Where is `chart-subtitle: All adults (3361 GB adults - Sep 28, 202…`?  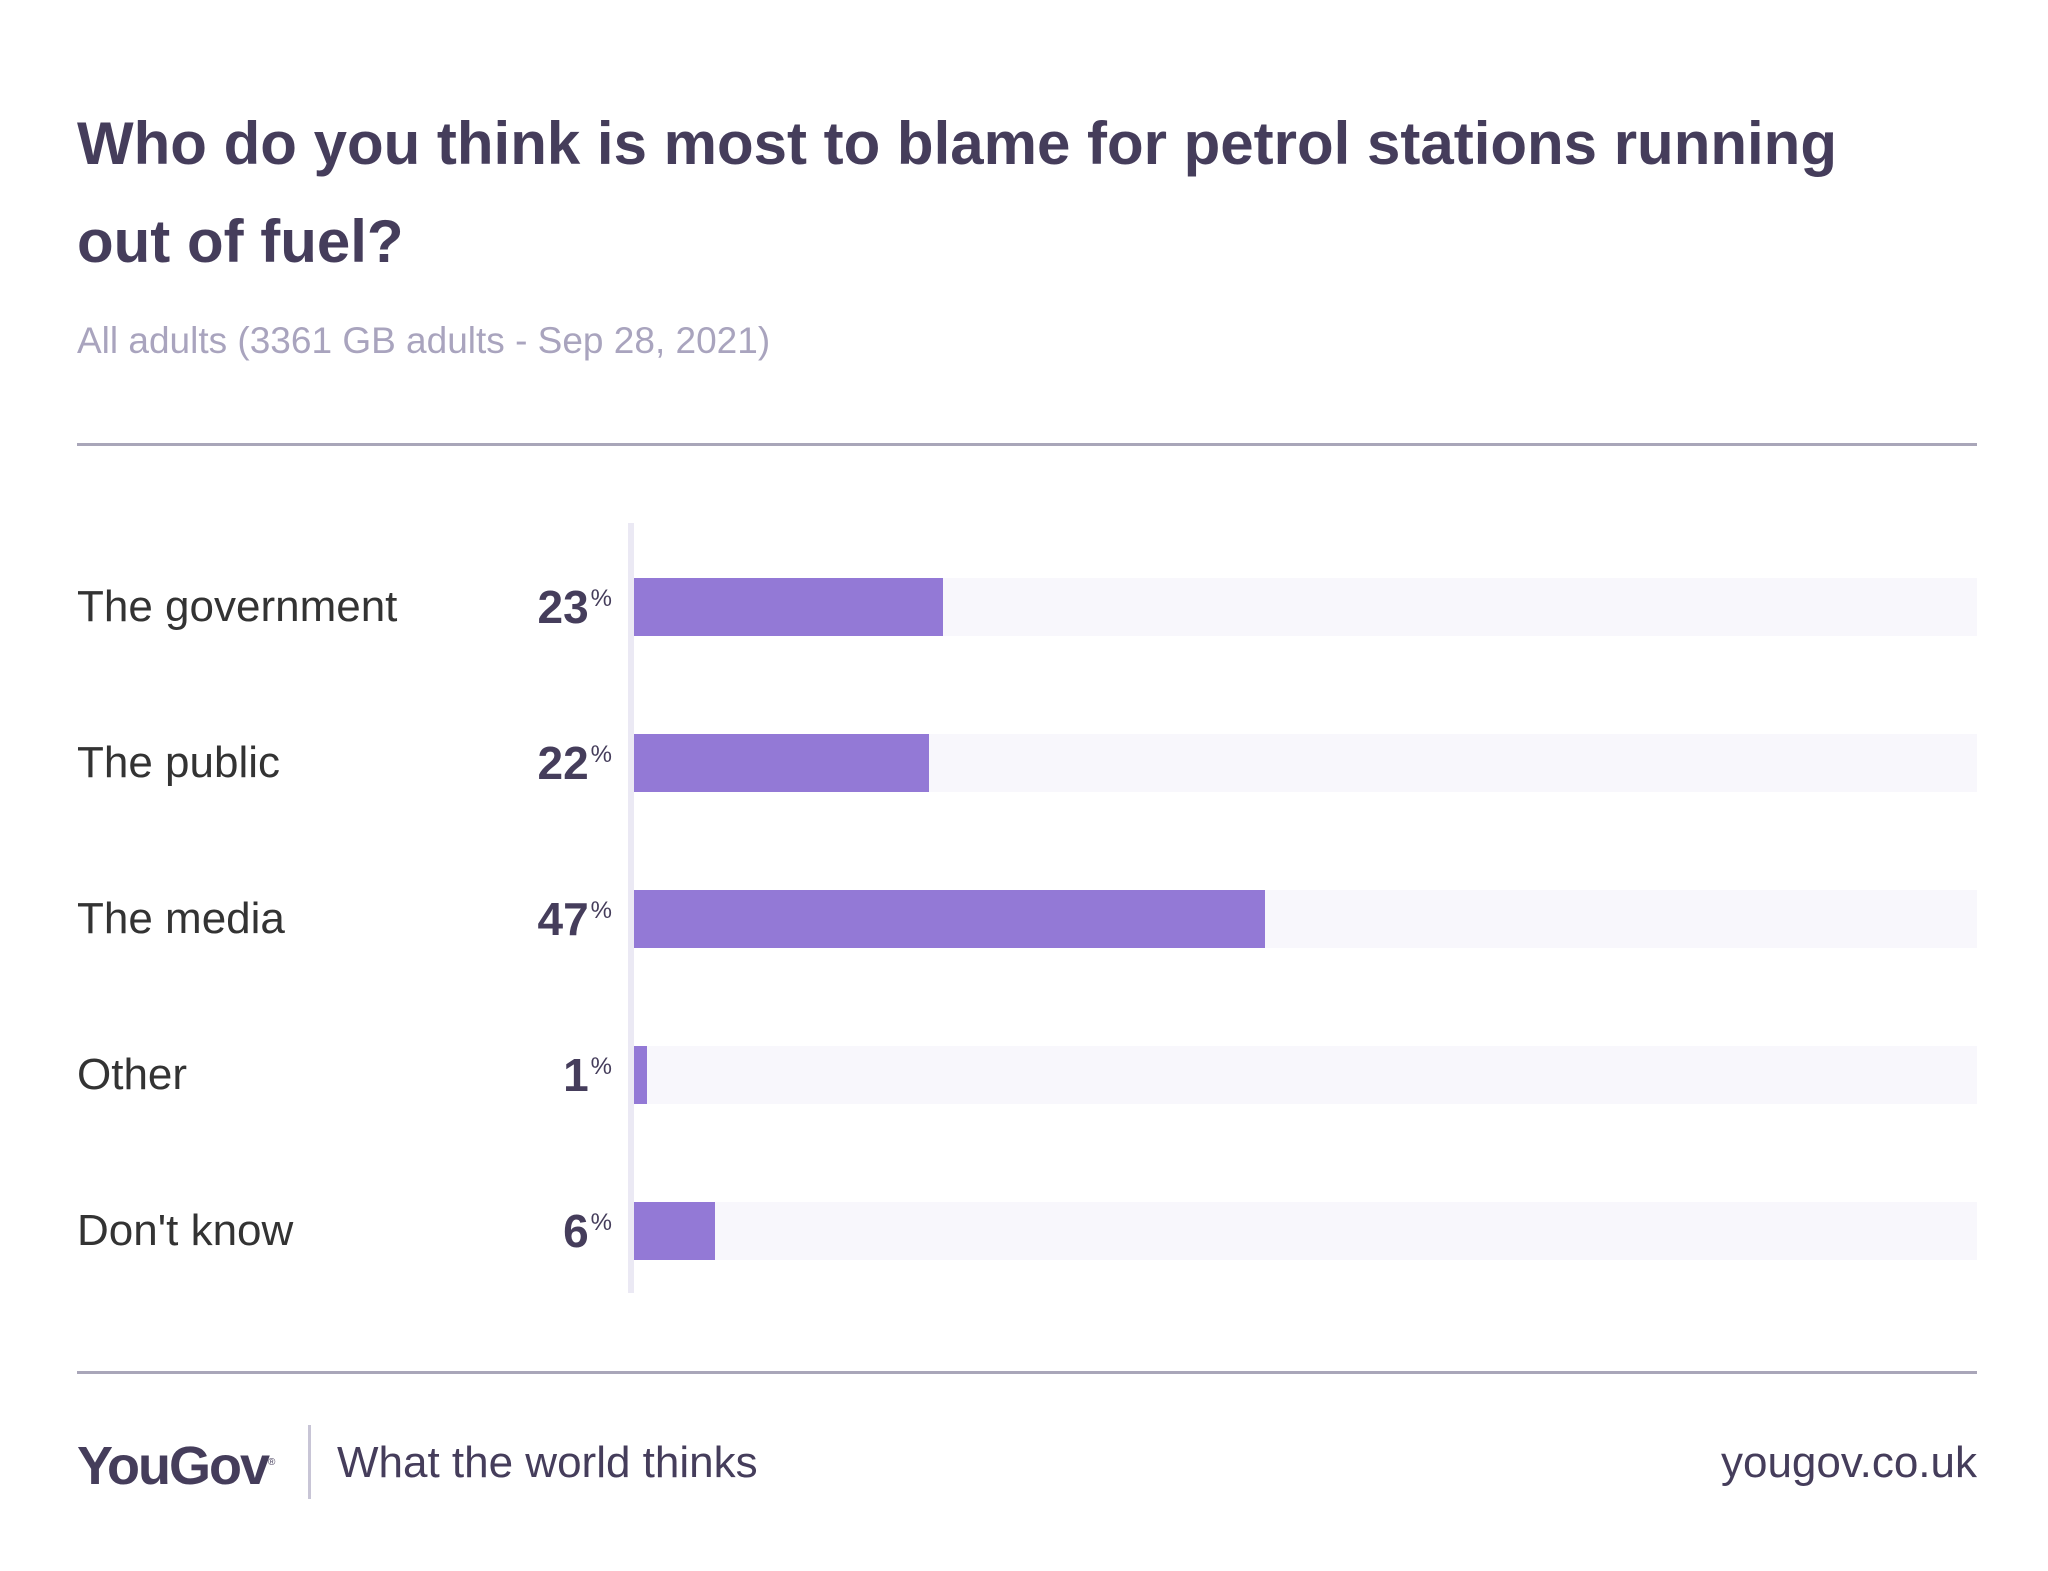
chart-subtitle: All adults (3361 GB adults - Sep 28, 202… is located at coordinates (424, 340).